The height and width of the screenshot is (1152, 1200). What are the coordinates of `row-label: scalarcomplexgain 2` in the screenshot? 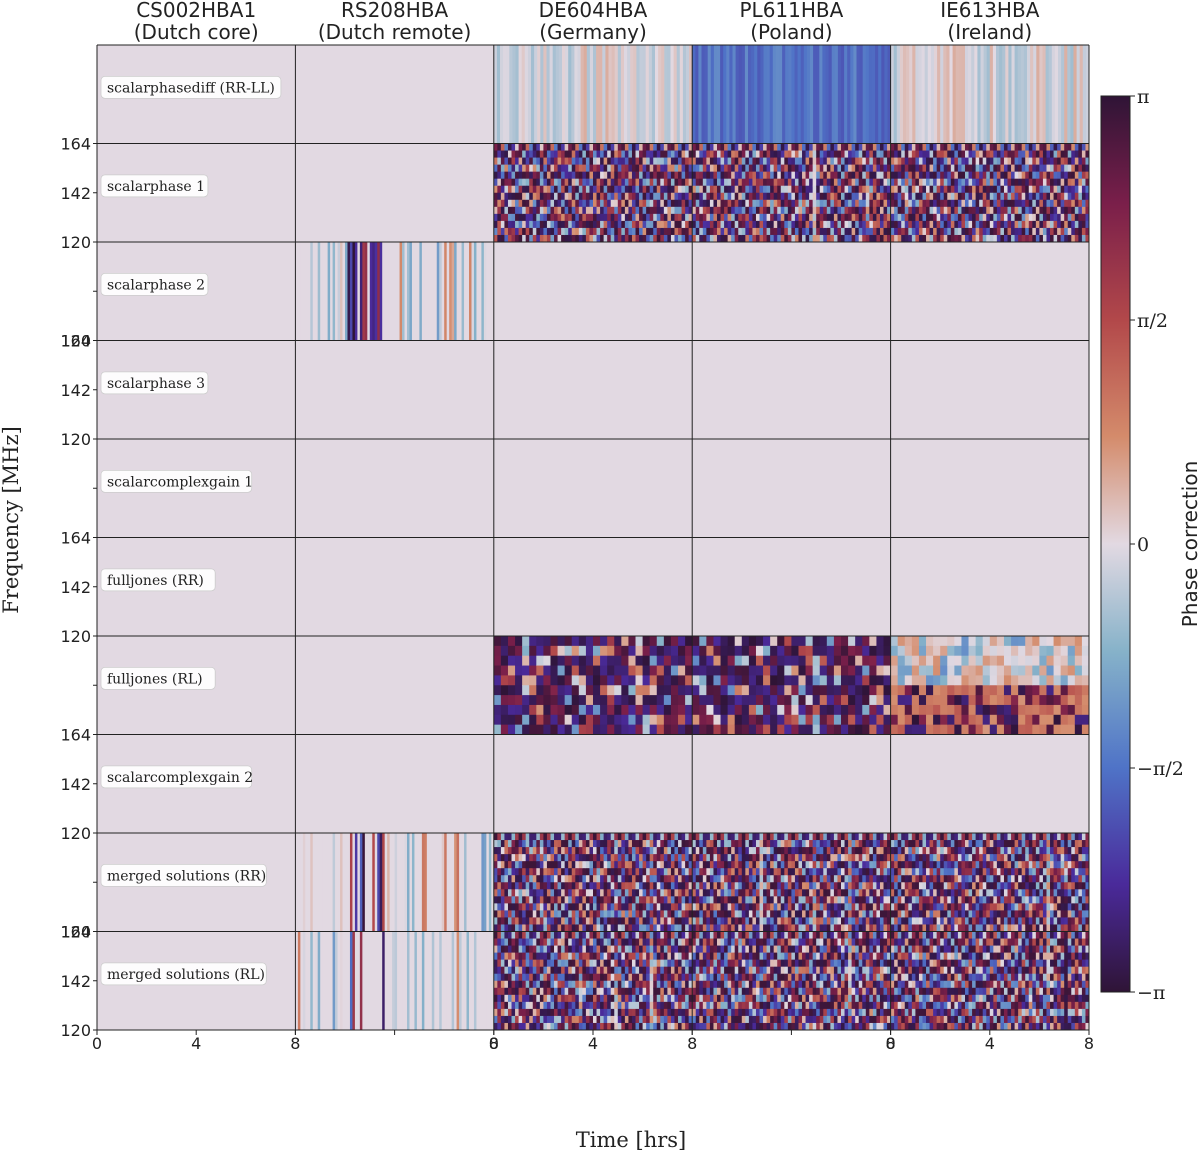 It's located at (176, 777).